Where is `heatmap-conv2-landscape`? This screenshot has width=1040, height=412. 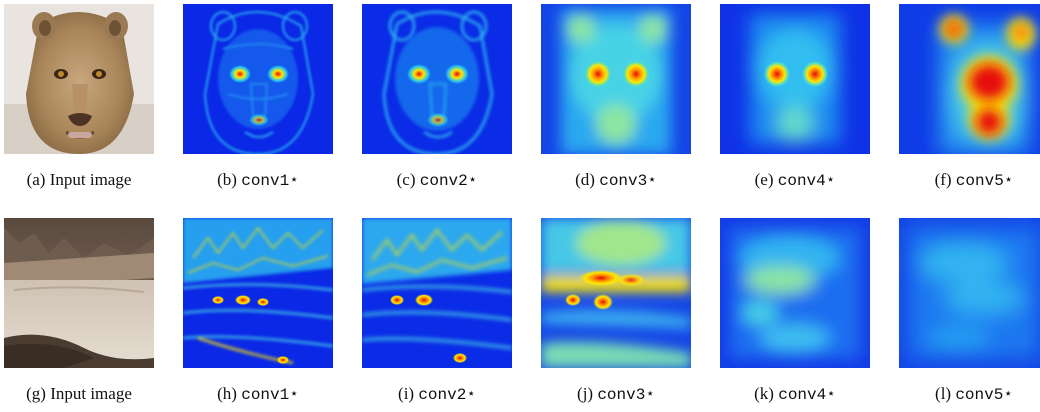 heatmap-conv2-landscape is located at coordinates (437, 293).